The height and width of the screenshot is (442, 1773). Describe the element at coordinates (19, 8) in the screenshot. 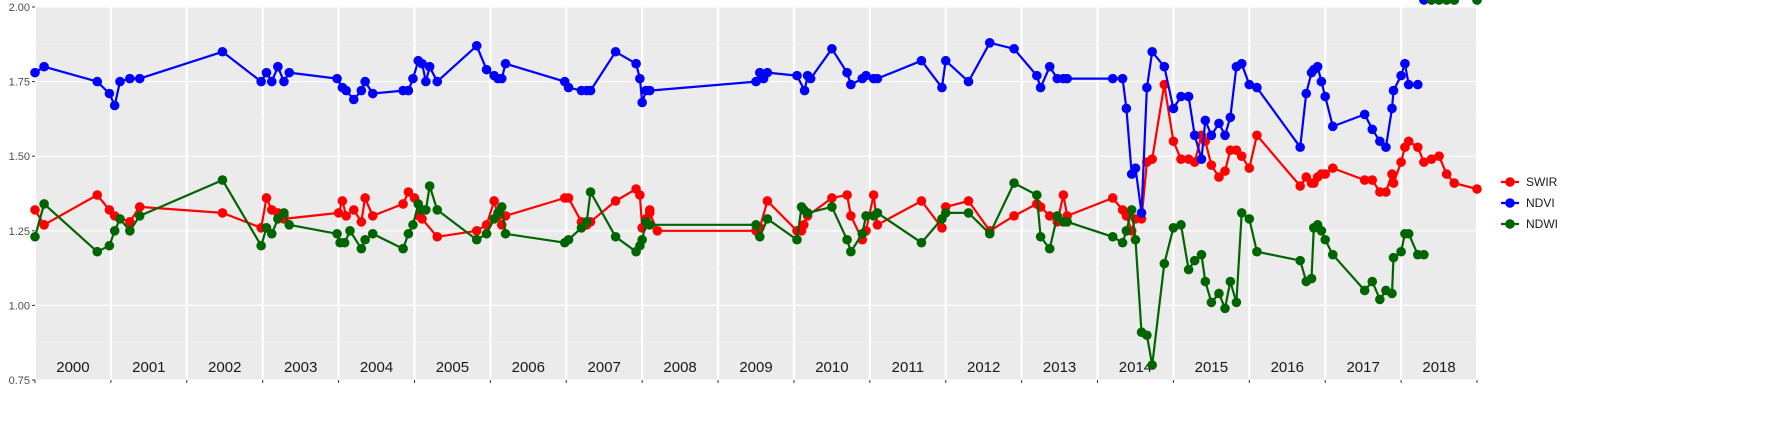

I see `y-tick-label: 2.00` at that location.